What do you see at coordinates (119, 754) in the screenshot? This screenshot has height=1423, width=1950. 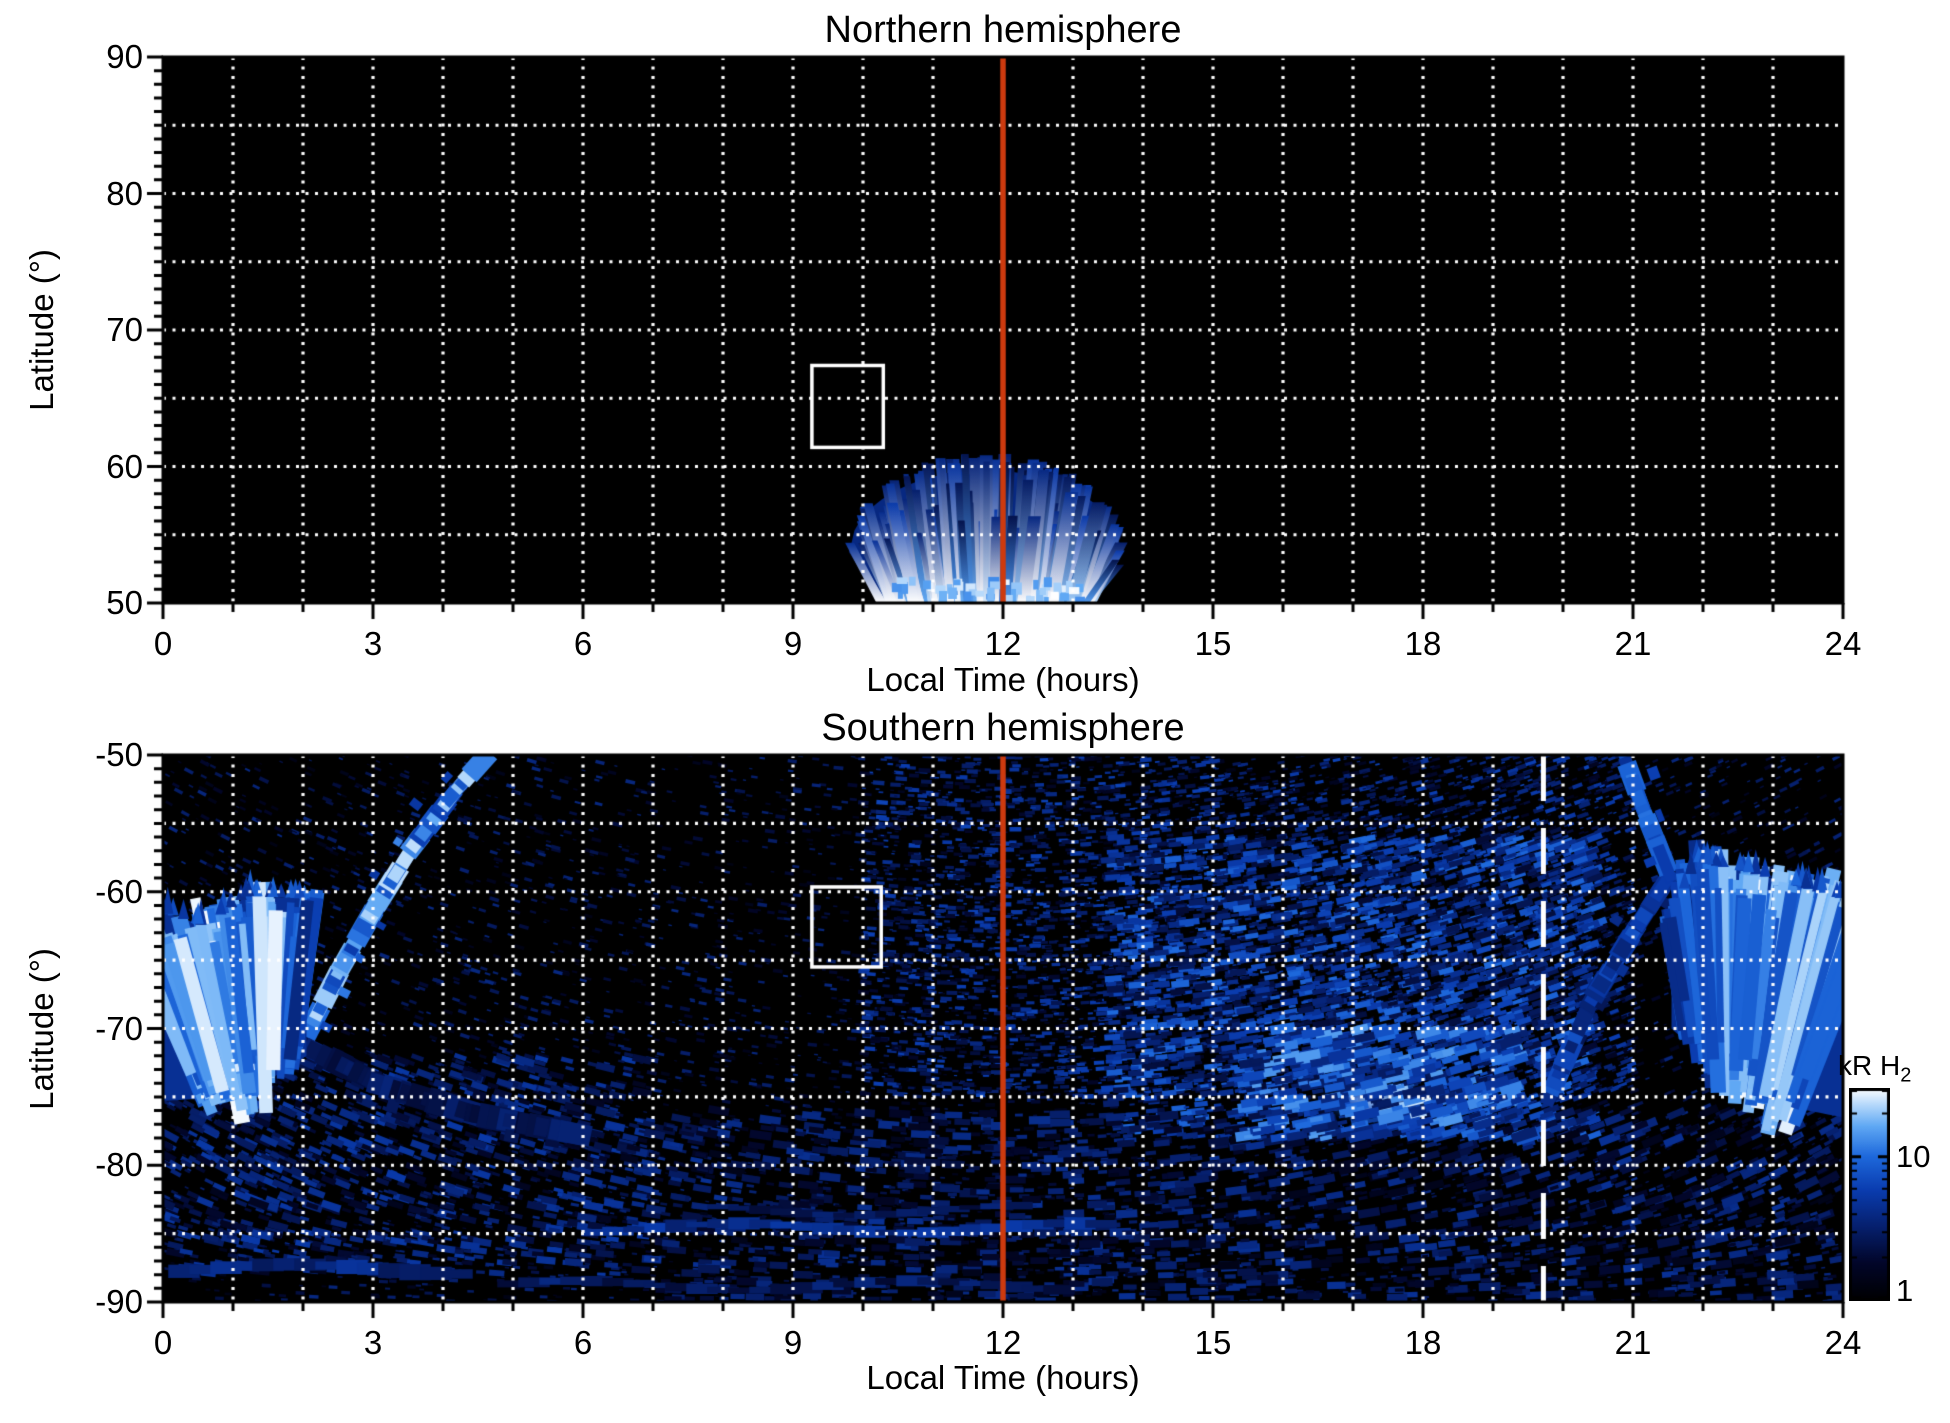 I see `y-tick-label: -50` at bounding box center [119, 754].